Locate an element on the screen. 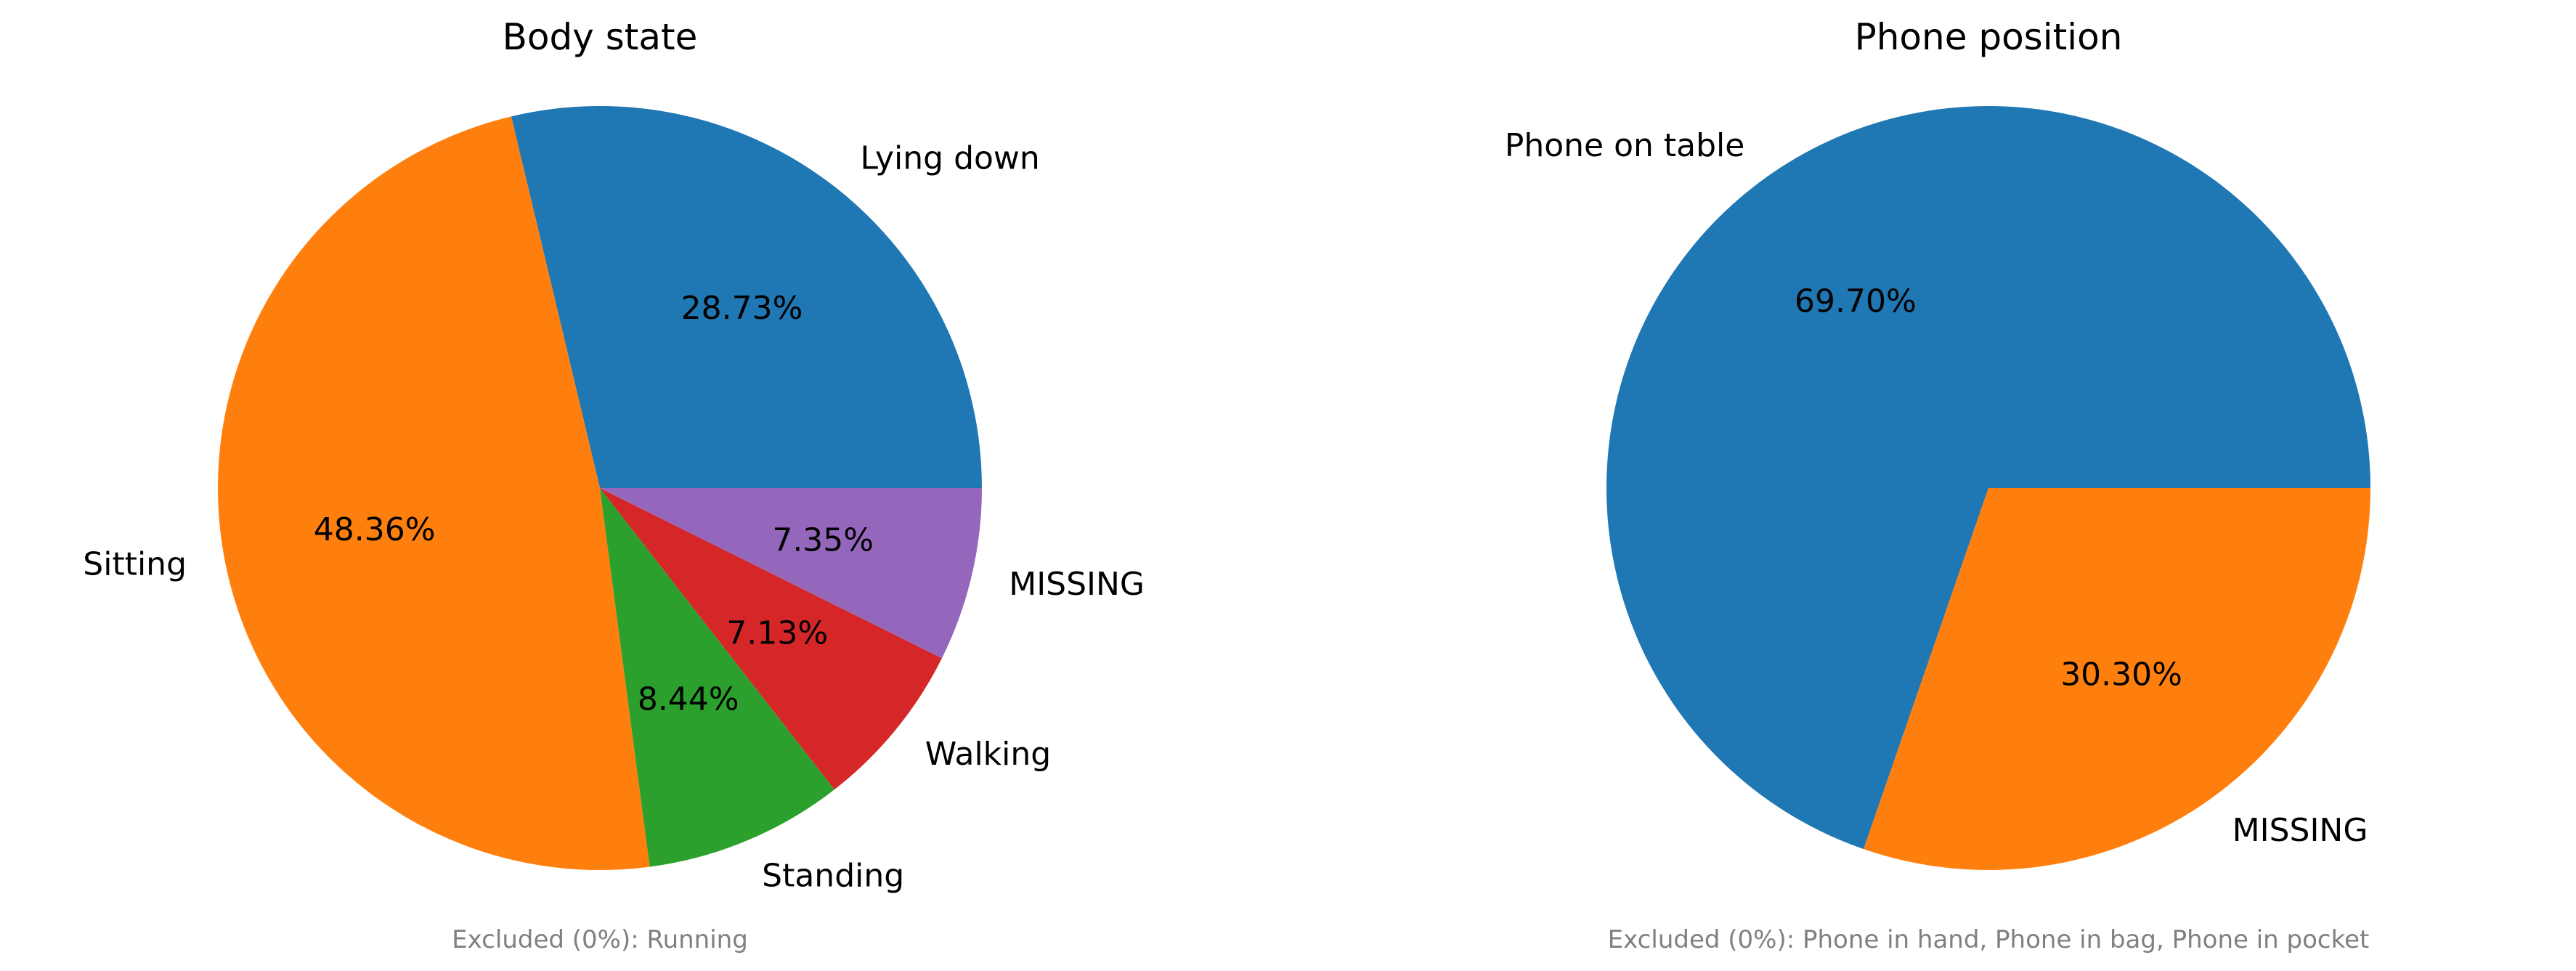 The image size is (2576, 971). body-state-percent-label-missing: 7.35% is located at coordinates (823, 540).